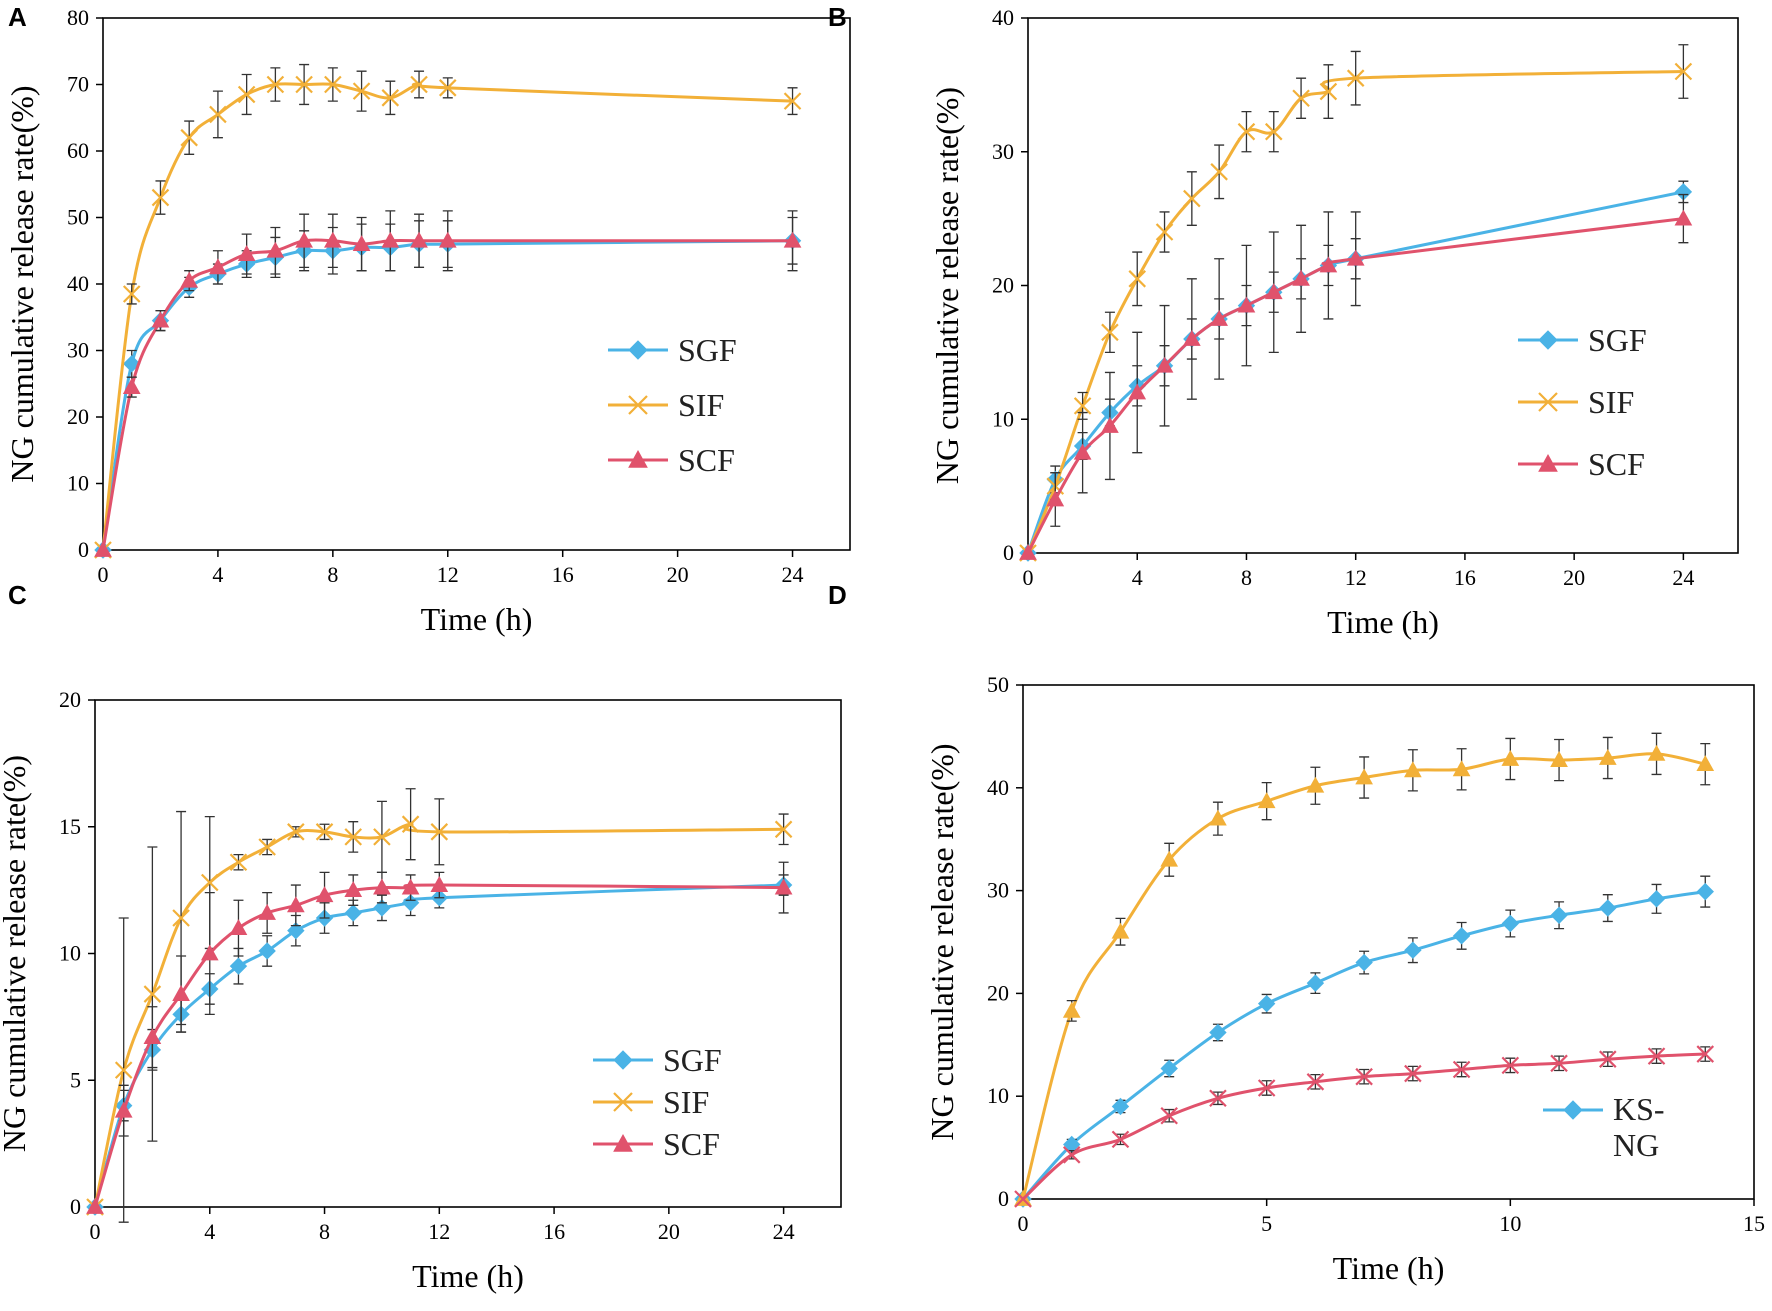  I want to click on series-line, so click(447, 316).